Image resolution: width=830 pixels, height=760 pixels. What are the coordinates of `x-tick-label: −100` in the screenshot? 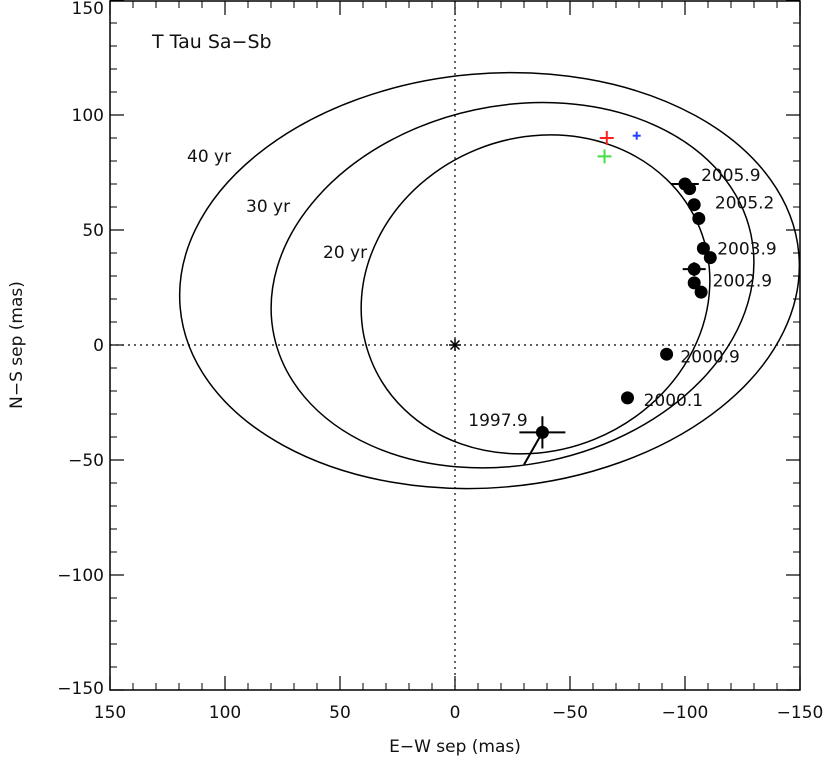 It's located at (685, 713).